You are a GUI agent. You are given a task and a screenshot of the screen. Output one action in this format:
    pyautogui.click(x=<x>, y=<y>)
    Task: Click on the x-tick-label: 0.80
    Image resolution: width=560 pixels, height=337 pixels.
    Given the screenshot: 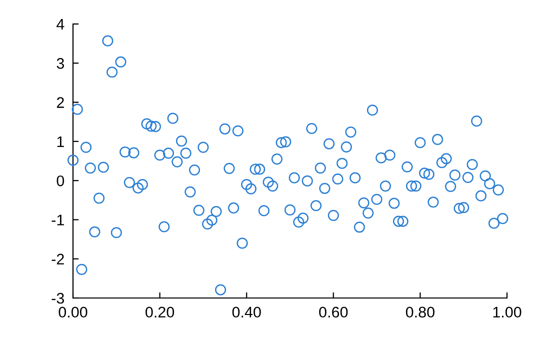 What is the action you would take?
    pyautogui.click(x=420, y=312)
    